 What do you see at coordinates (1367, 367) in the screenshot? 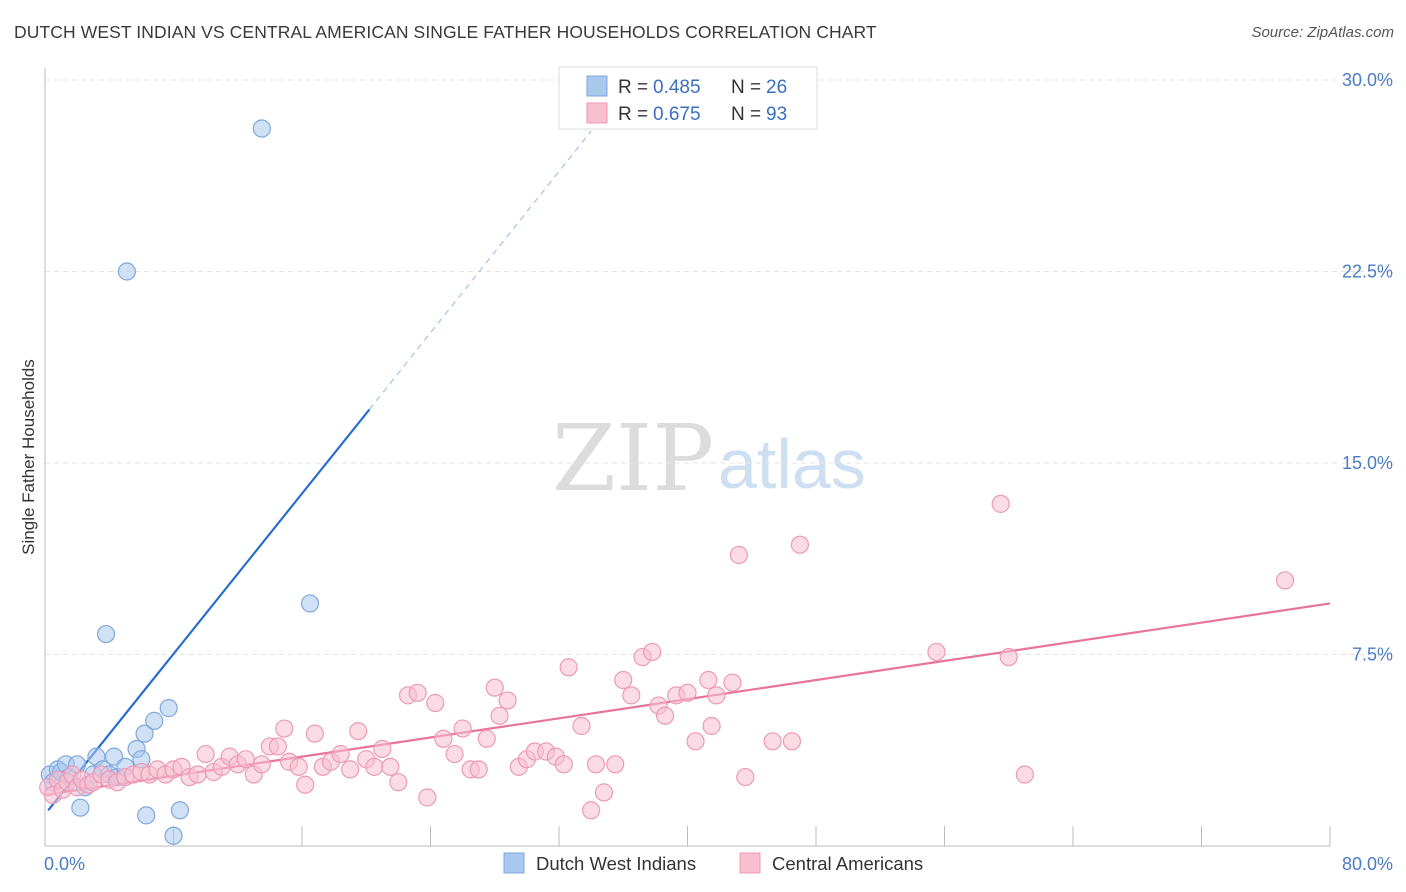
I see `y-tick-labels: 7.5% 15.0% 22.5% 30.0%` at bounding box center [1367, 367].